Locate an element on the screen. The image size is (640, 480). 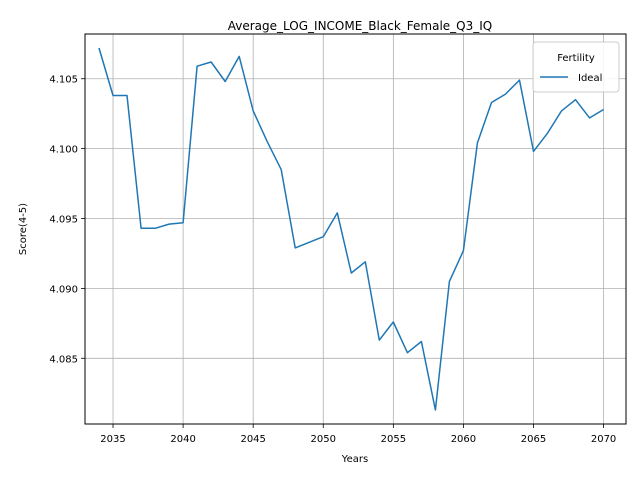
y-axis-label: Score(4-5) is located at coordinates (23, 229).